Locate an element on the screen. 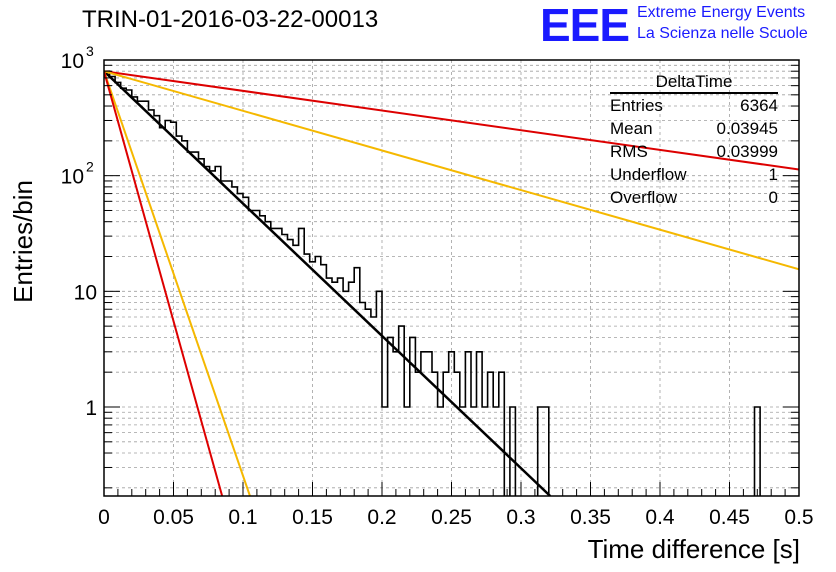 The width and height of the screenshot is (836, 572). stats-label: RMS is located at coordinates (629, 151).